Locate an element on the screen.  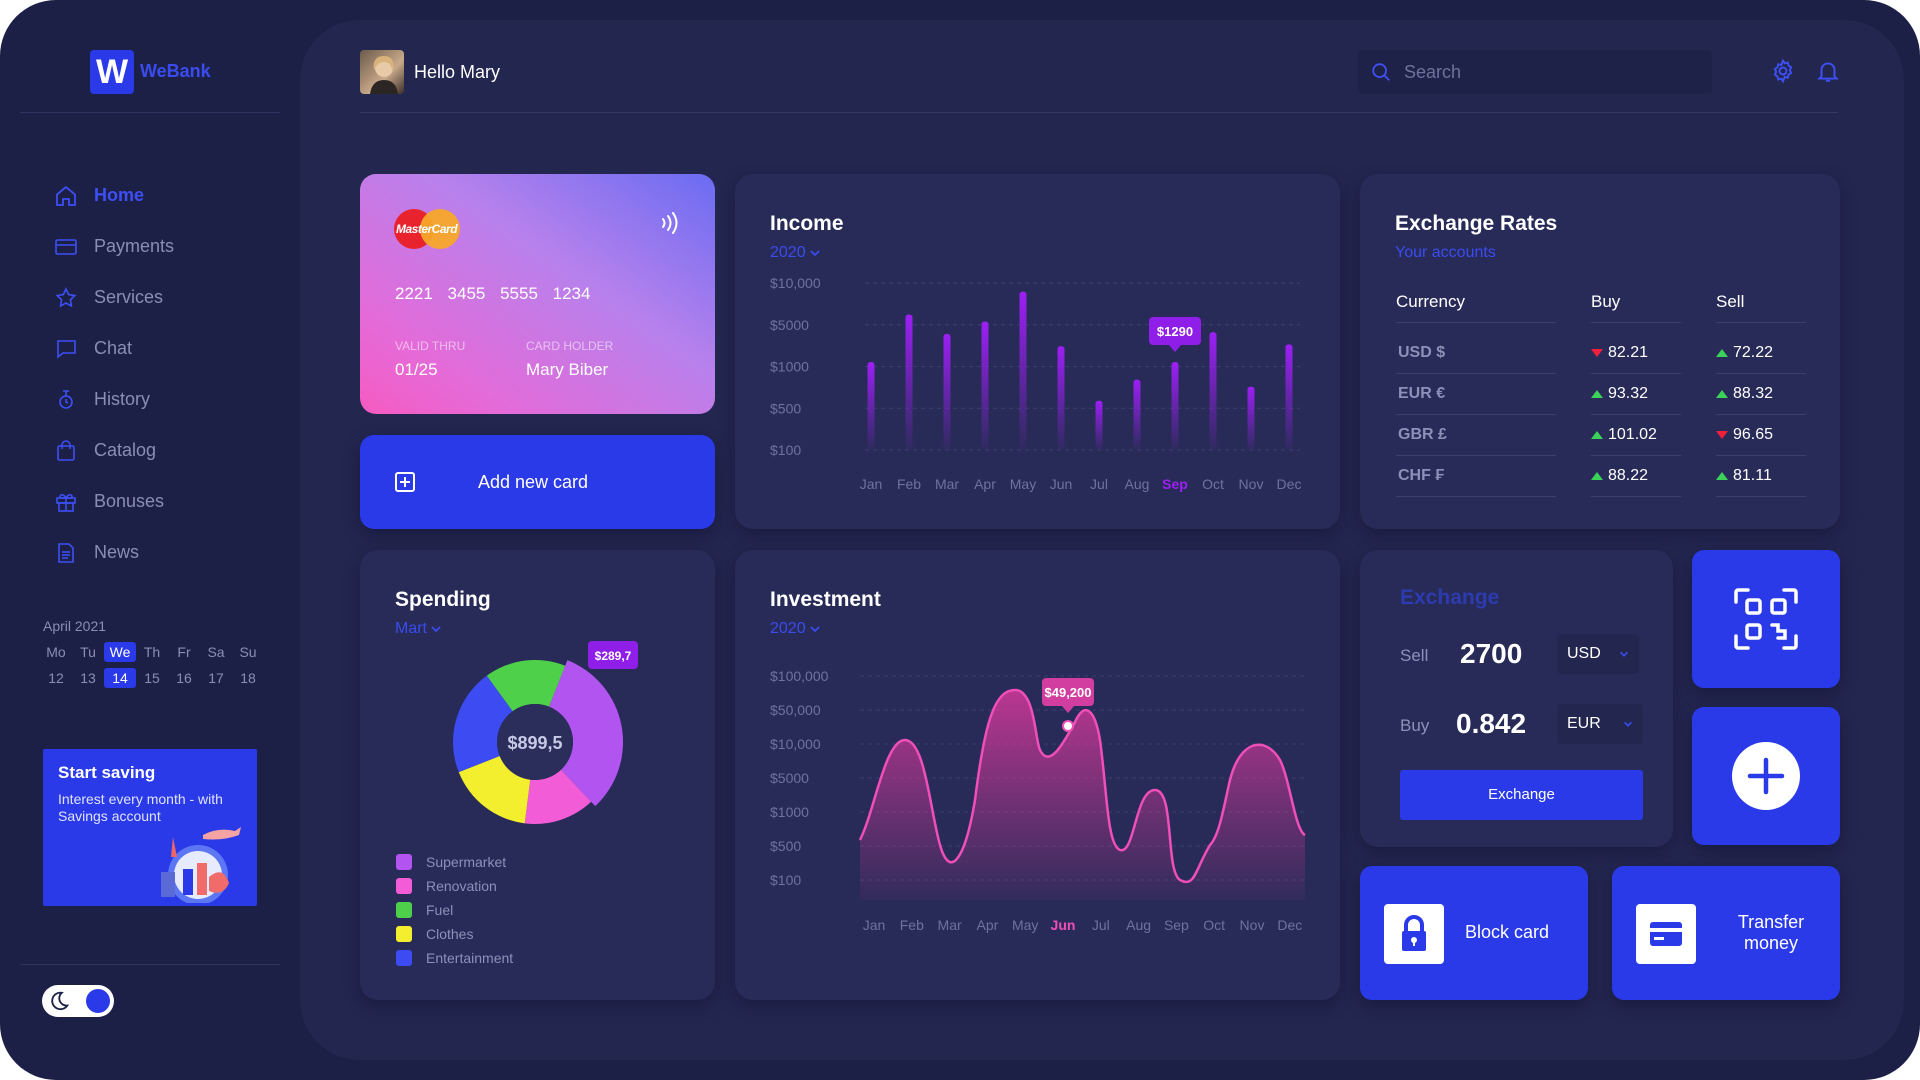
add-button is located at coordinates (1766, 776).